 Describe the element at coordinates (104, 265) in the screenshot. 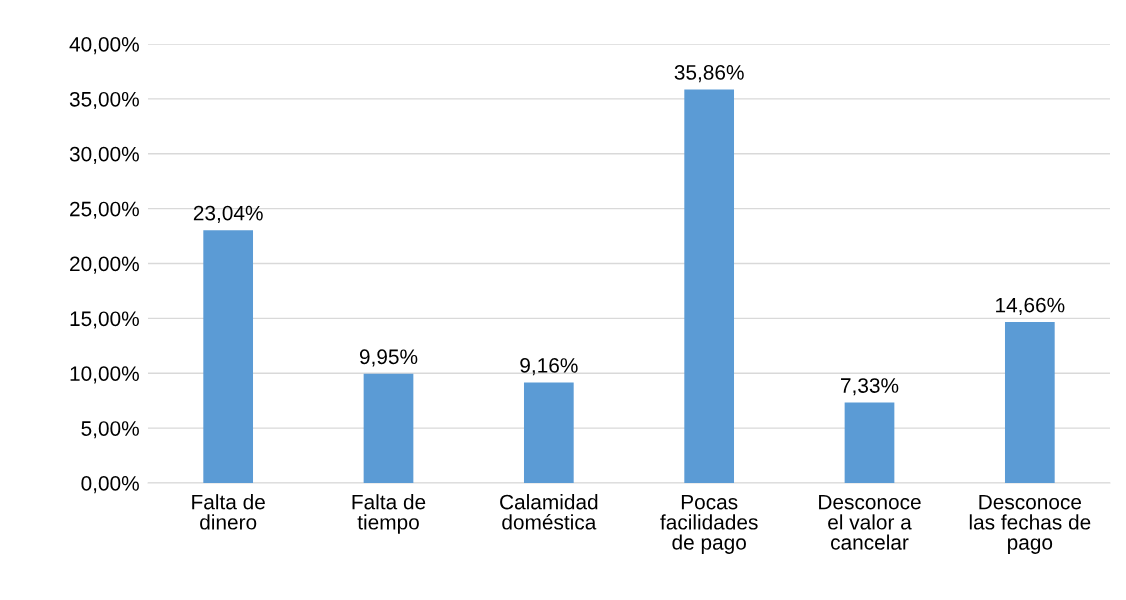

I see `y-tick-label: 20,00%` at that location.